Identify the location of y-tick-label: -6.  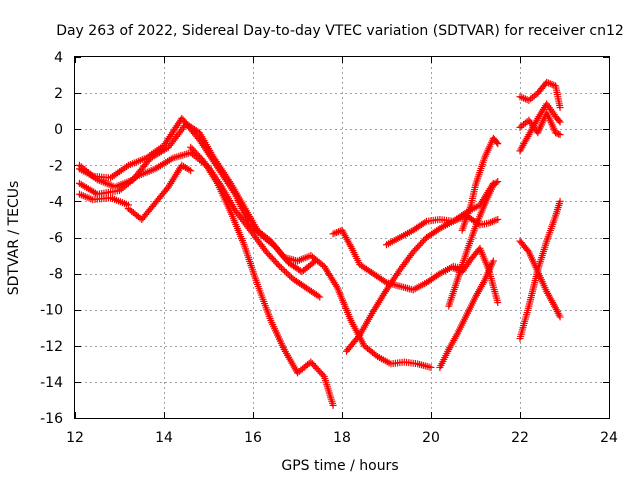
(56, 239).